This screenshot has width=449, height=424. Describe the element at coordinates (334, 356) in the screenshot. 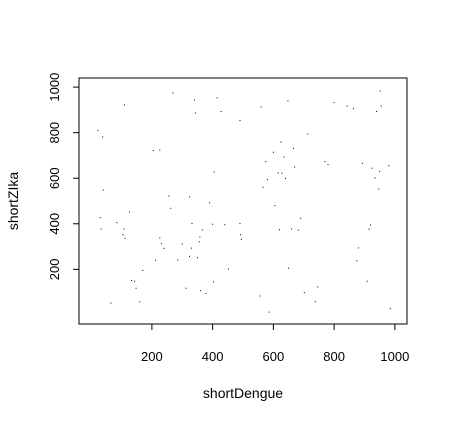

I see `x-tick-label: 800` at that location.